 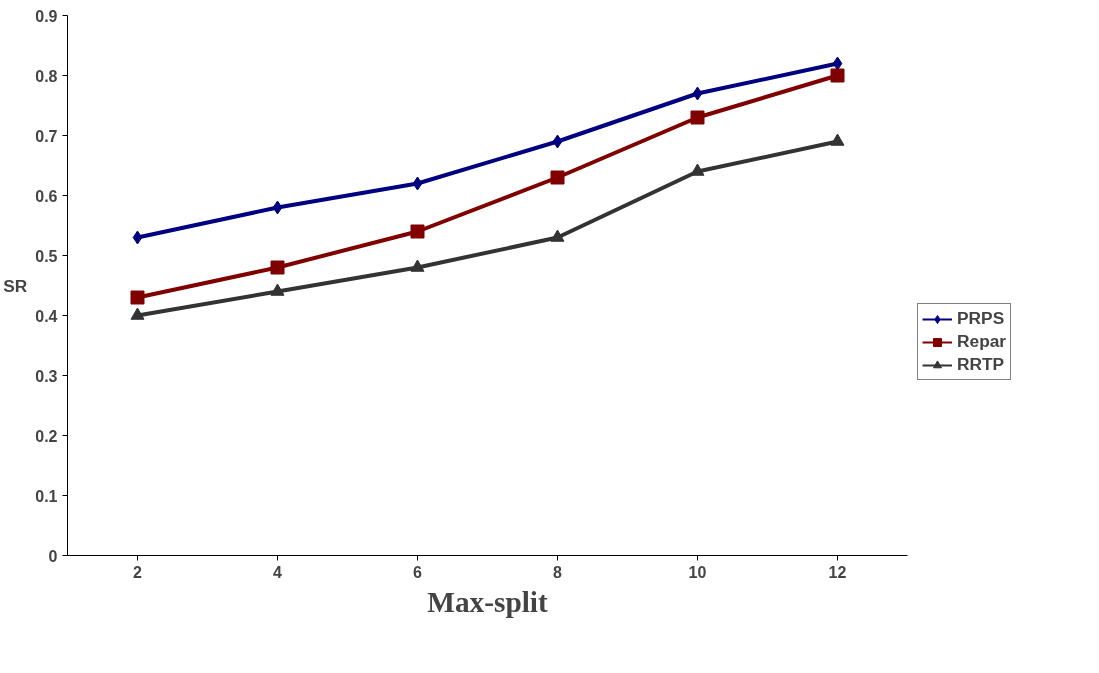 I want to click on y-axis-title: SR, so click(x=15, y=285).